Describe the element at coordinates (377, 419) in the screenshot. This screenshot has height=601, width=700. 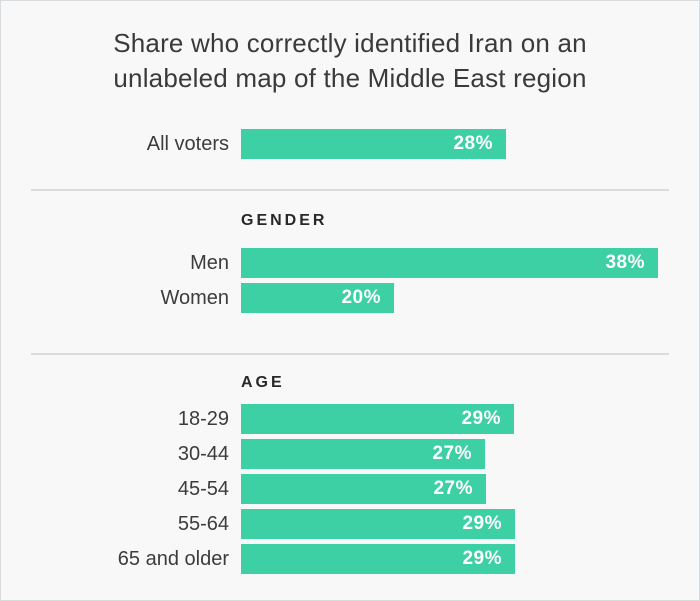
I see `bar-age-18-29: 29%` at that location.